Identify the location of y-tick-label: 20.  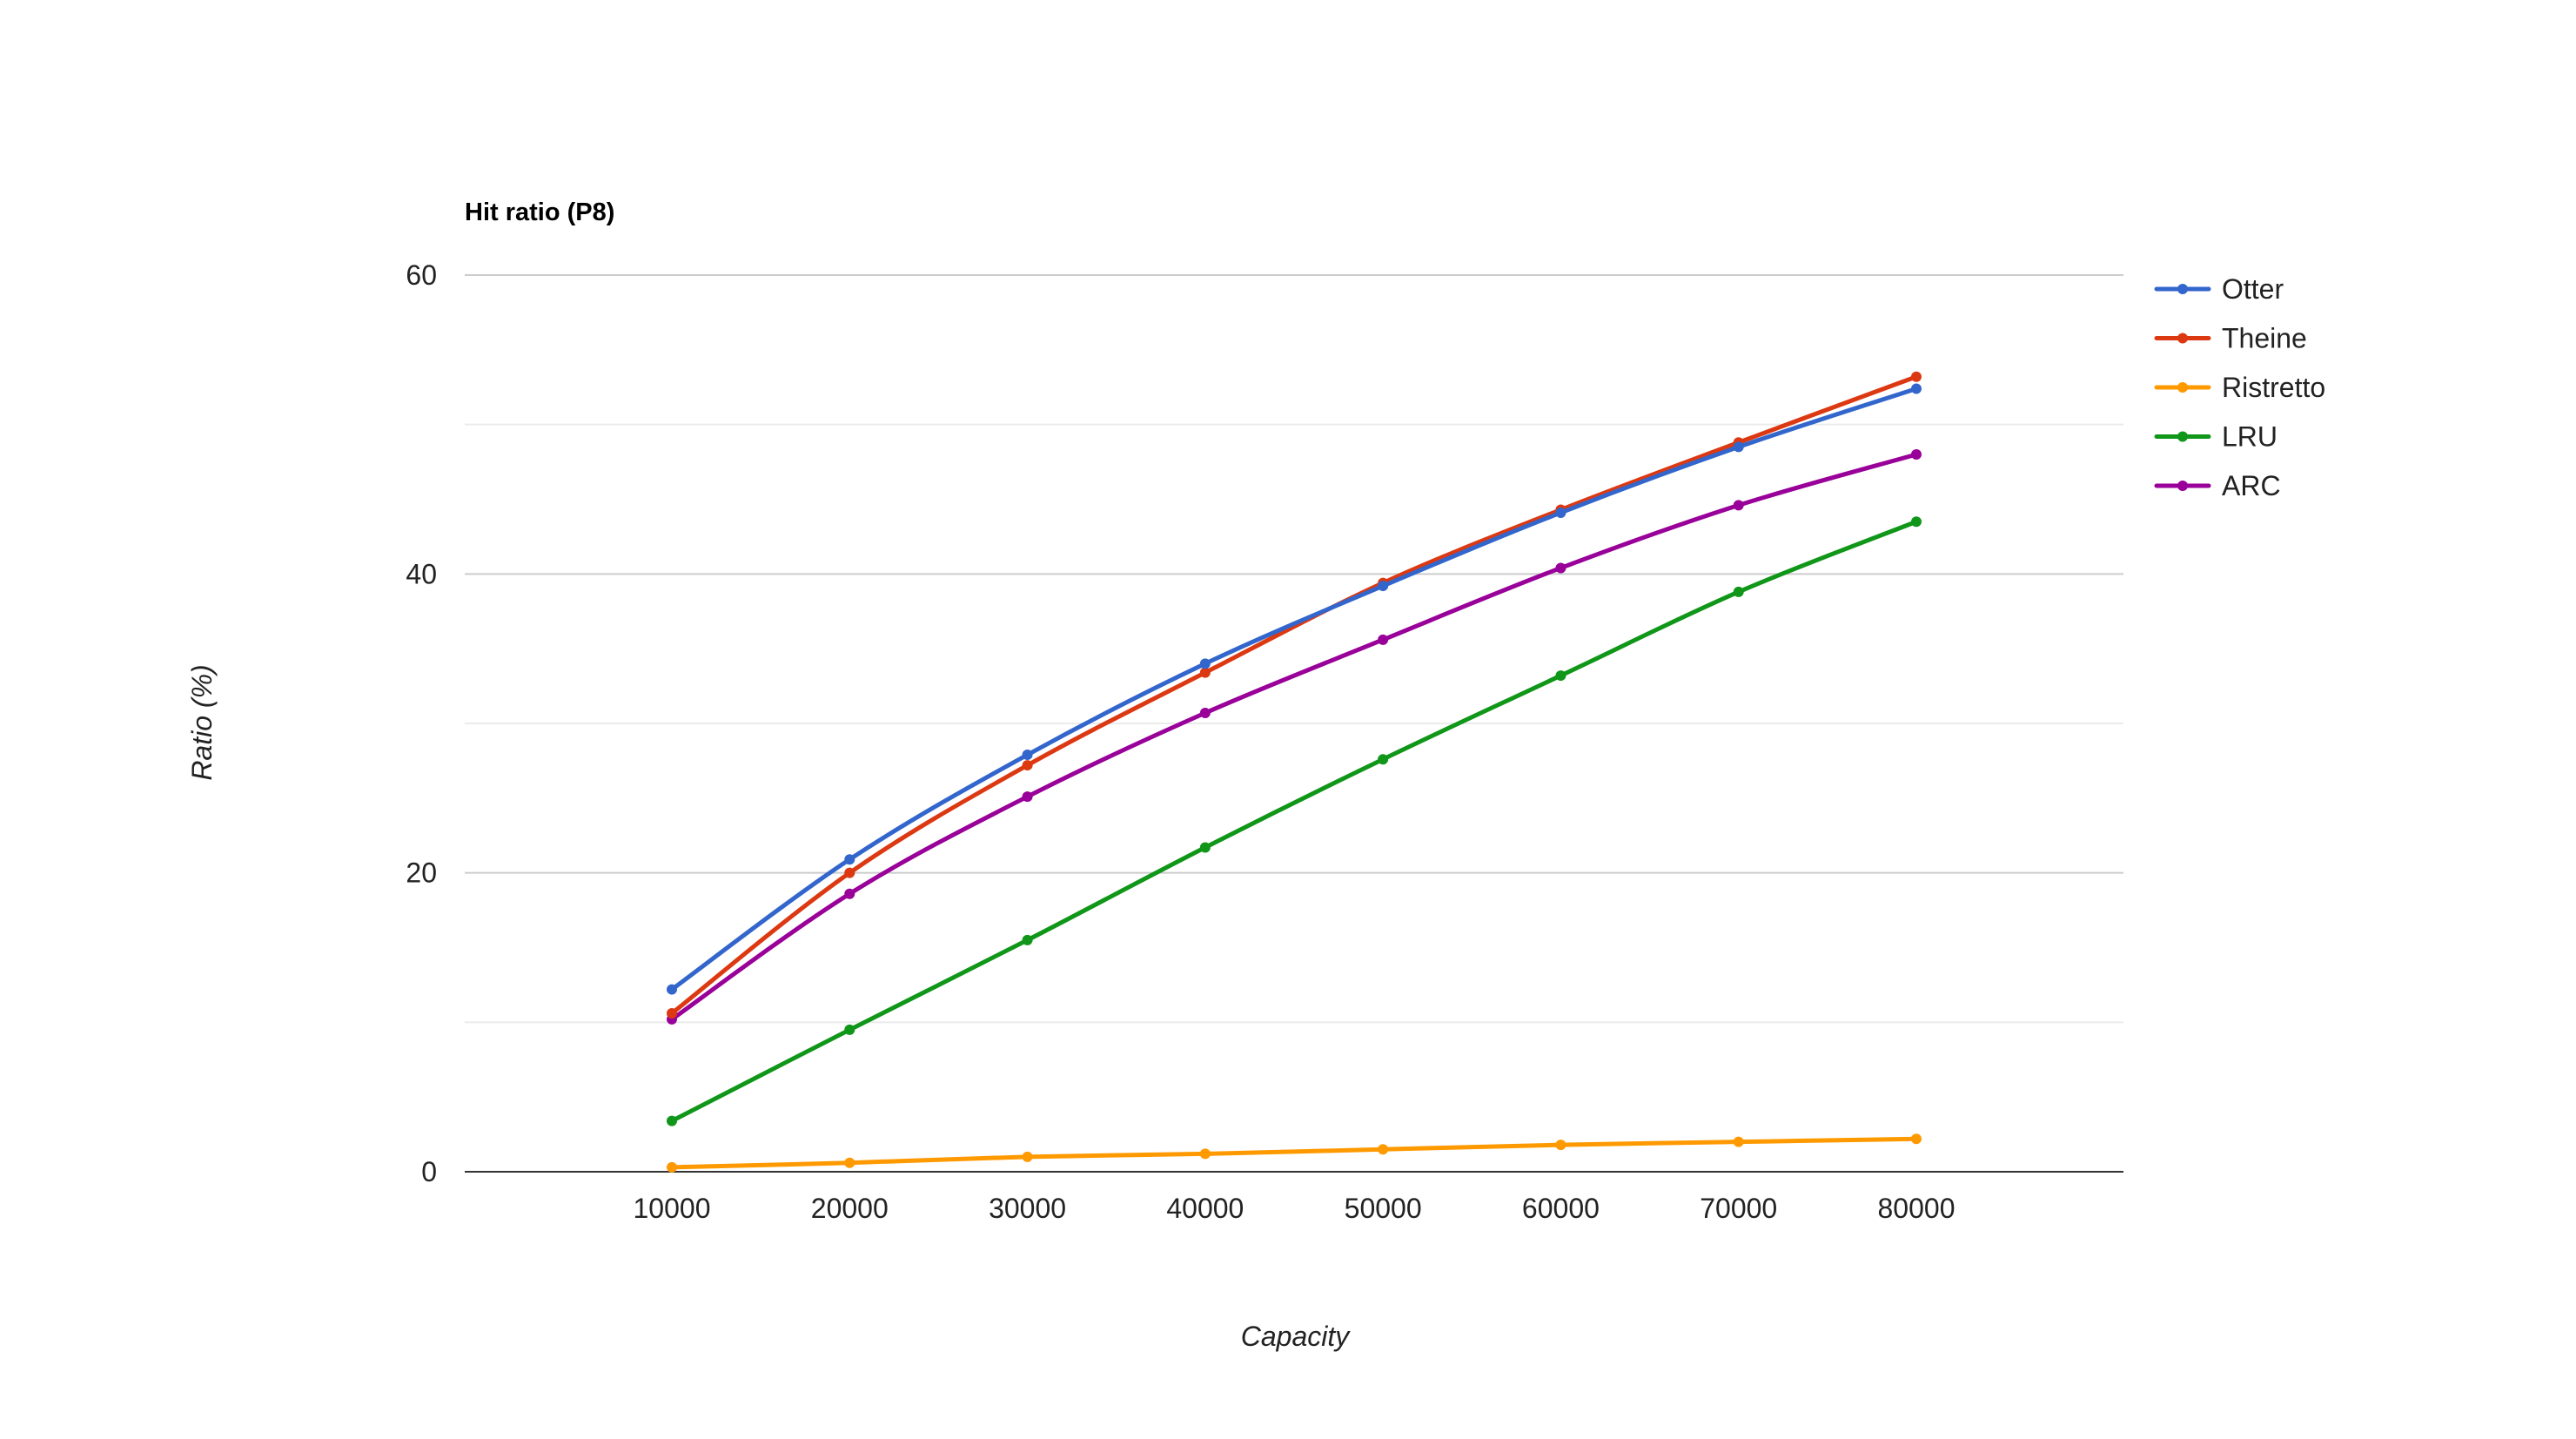
(421, 873).